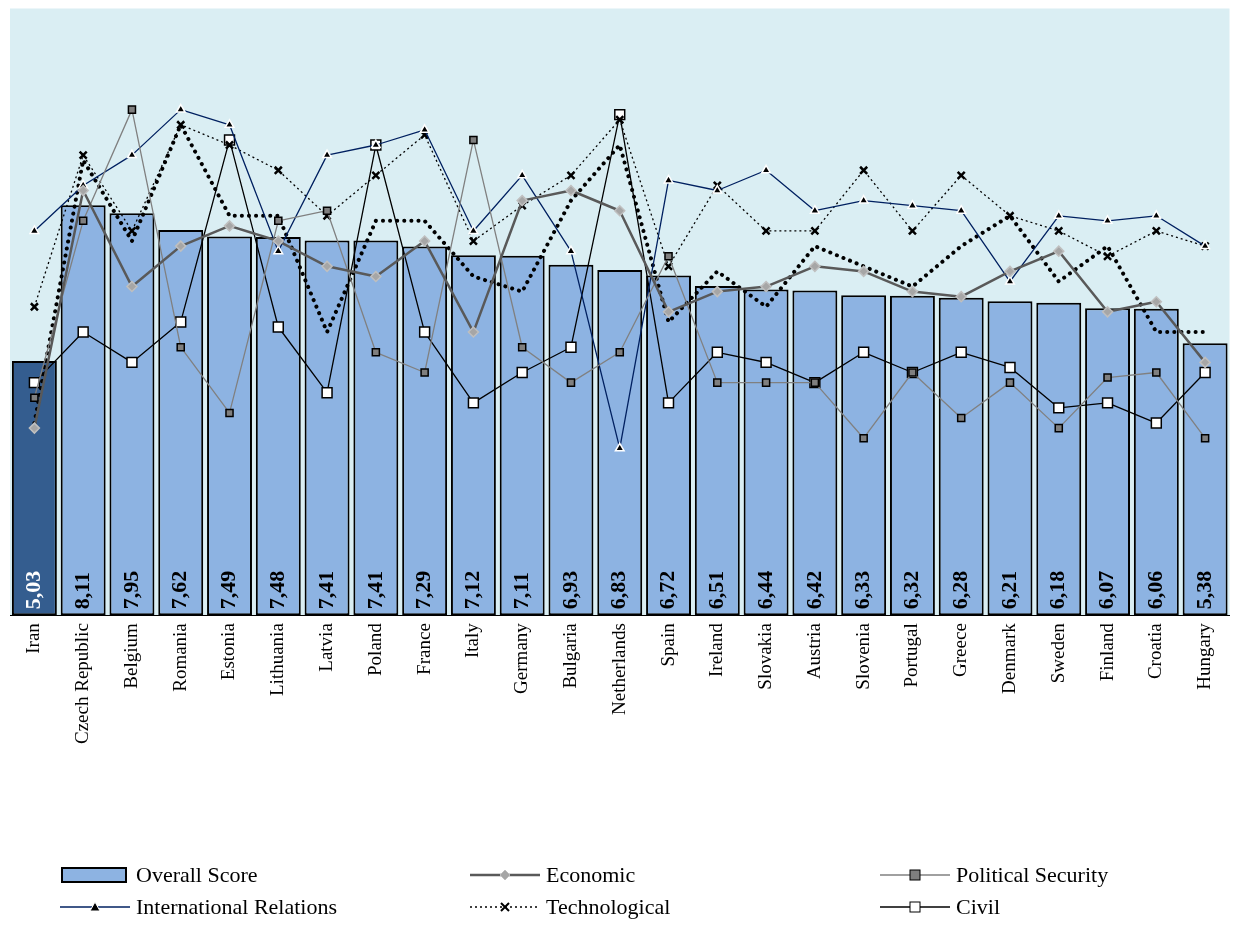 The image size is (1238, 930). Describe the element at coordinates (179, 657) in the screenshot. I see `x-tick-label: Romania` at that location.